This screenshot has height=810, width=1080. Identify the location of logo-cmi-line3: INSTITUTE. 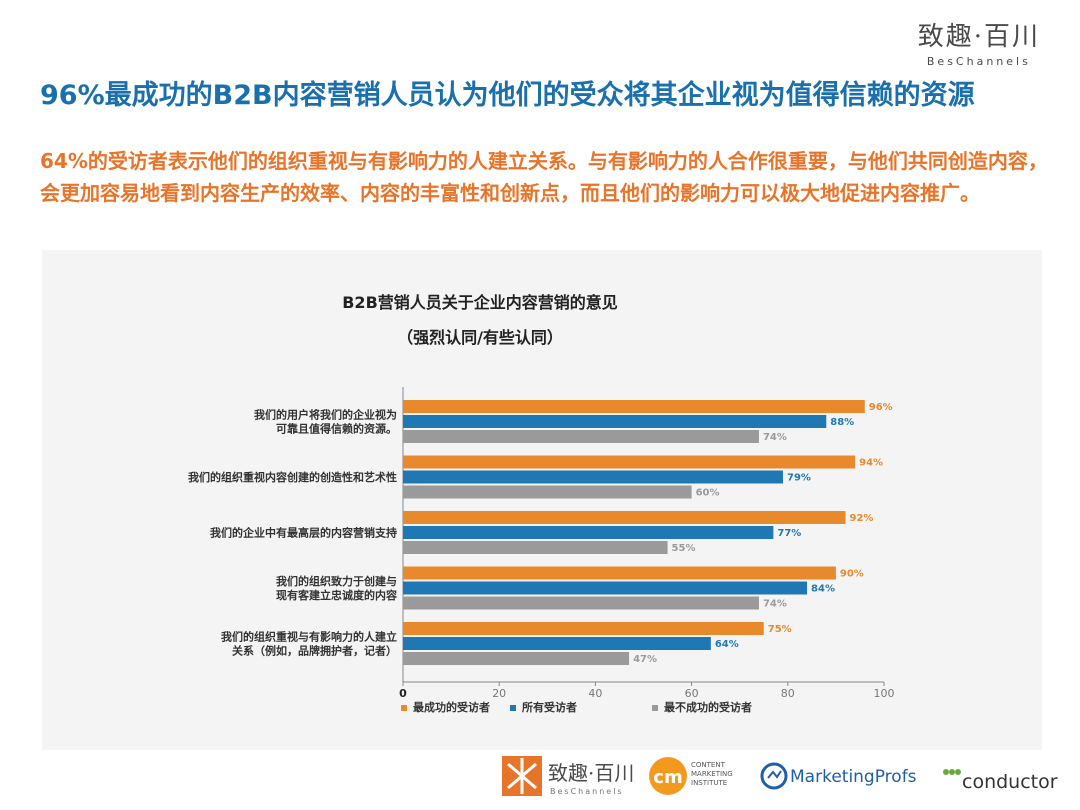
(709, 783).